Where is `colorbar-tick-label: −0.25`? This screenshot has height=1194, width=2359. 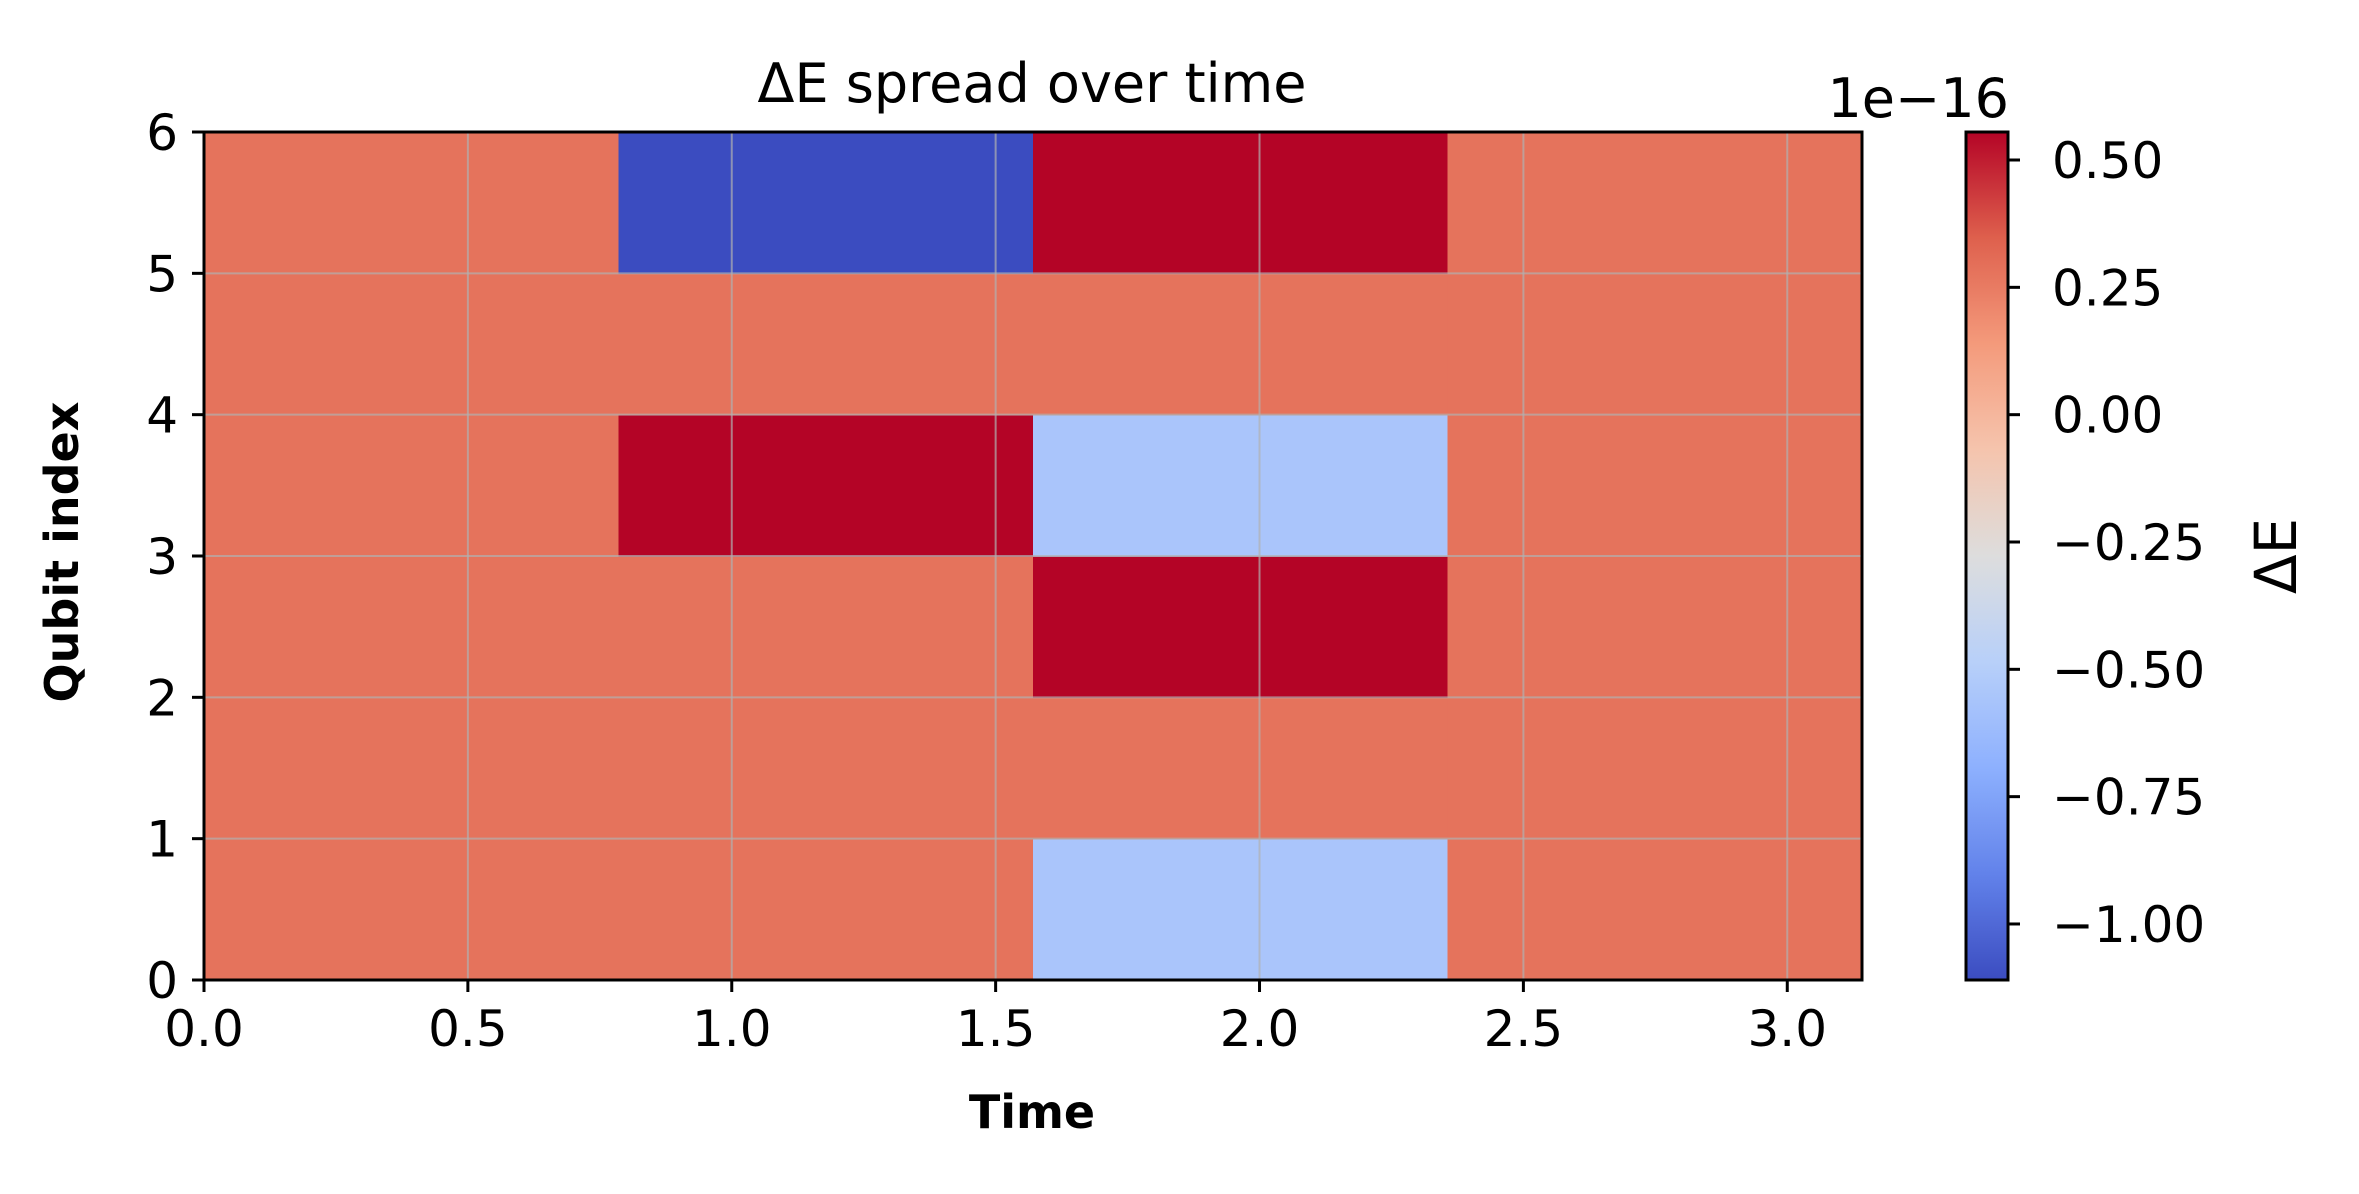 colorbar-tick-label: −0.25 is located at coordinates (2128, 543).